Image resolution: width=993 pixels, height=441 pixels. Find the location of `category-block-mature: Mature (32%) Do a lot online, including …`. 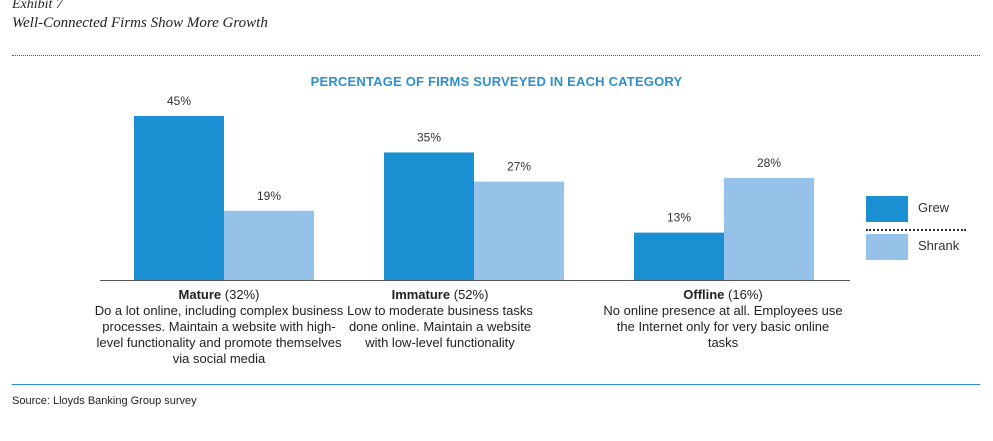

category-block-mature: Mature (32%) Do a lot online, including … is located at coordinates (219, 327).